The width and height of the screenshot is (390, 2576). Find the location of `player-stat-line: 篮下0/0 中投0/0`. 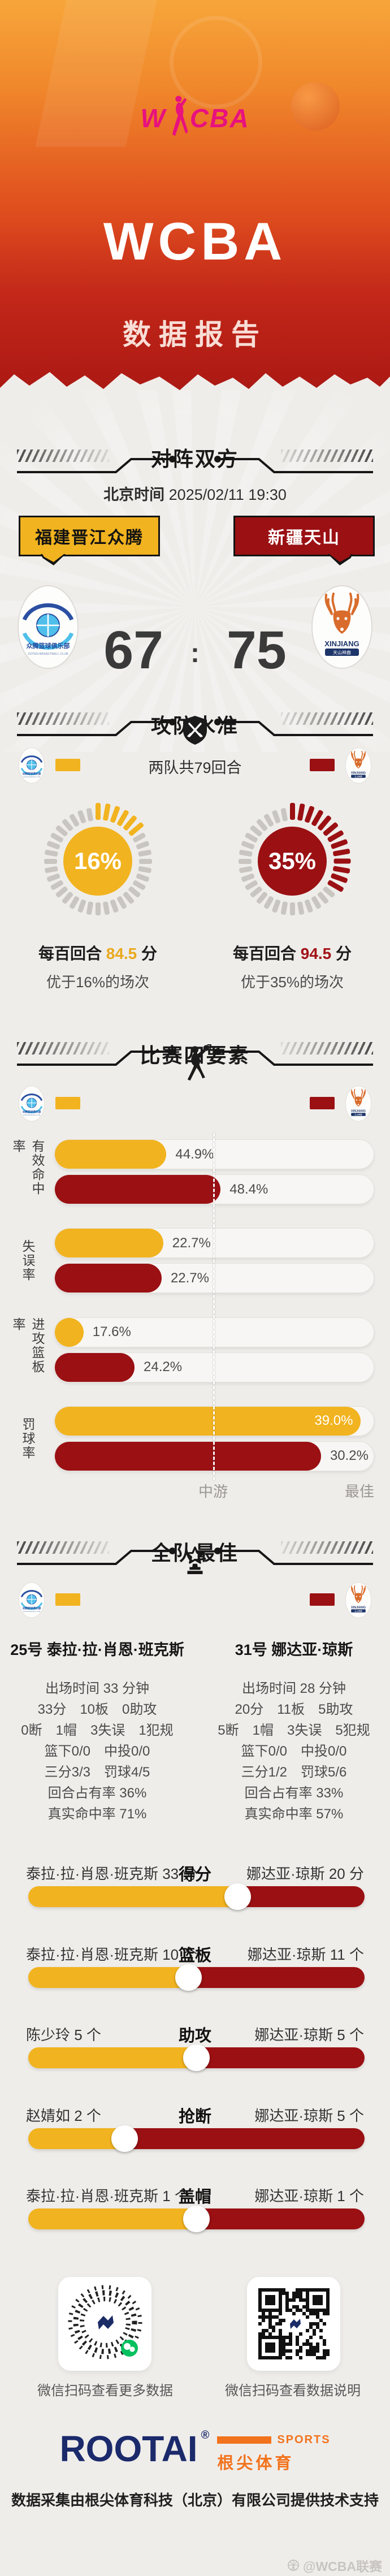

player-stat-line: 篮下0/0 中投0/0 is located at coordinates (97, 1751).